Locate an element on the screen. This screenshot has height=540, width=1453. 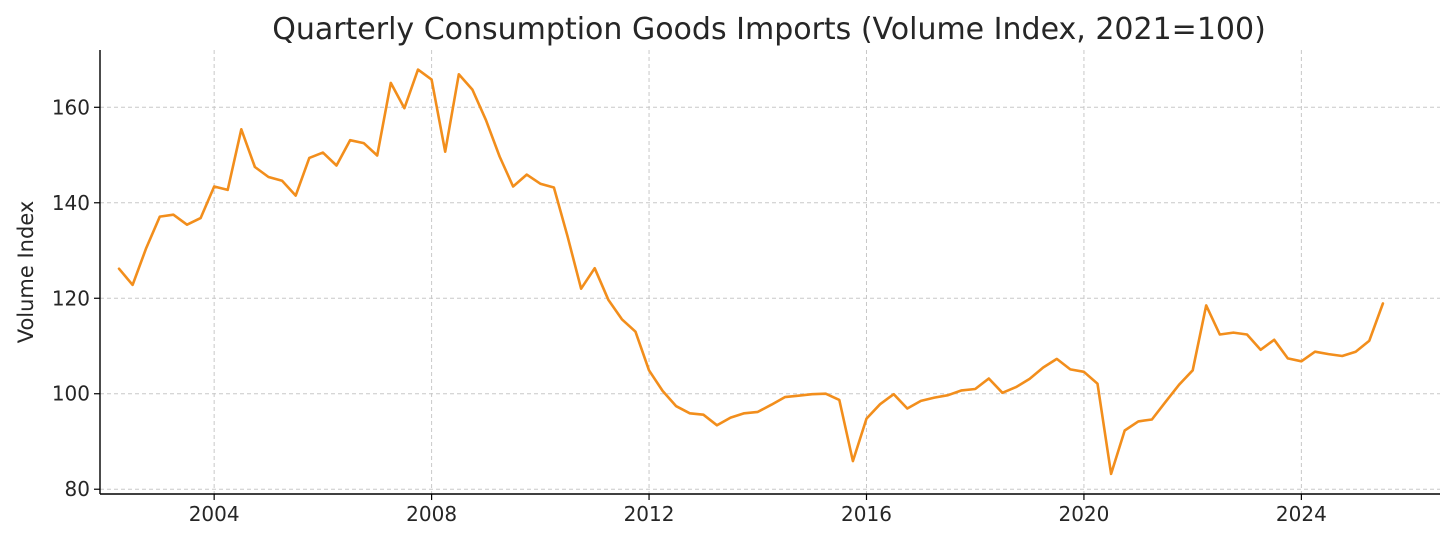
y-axis-ticks: 80 100 120 140 160 is located at coordinates (76, 298).